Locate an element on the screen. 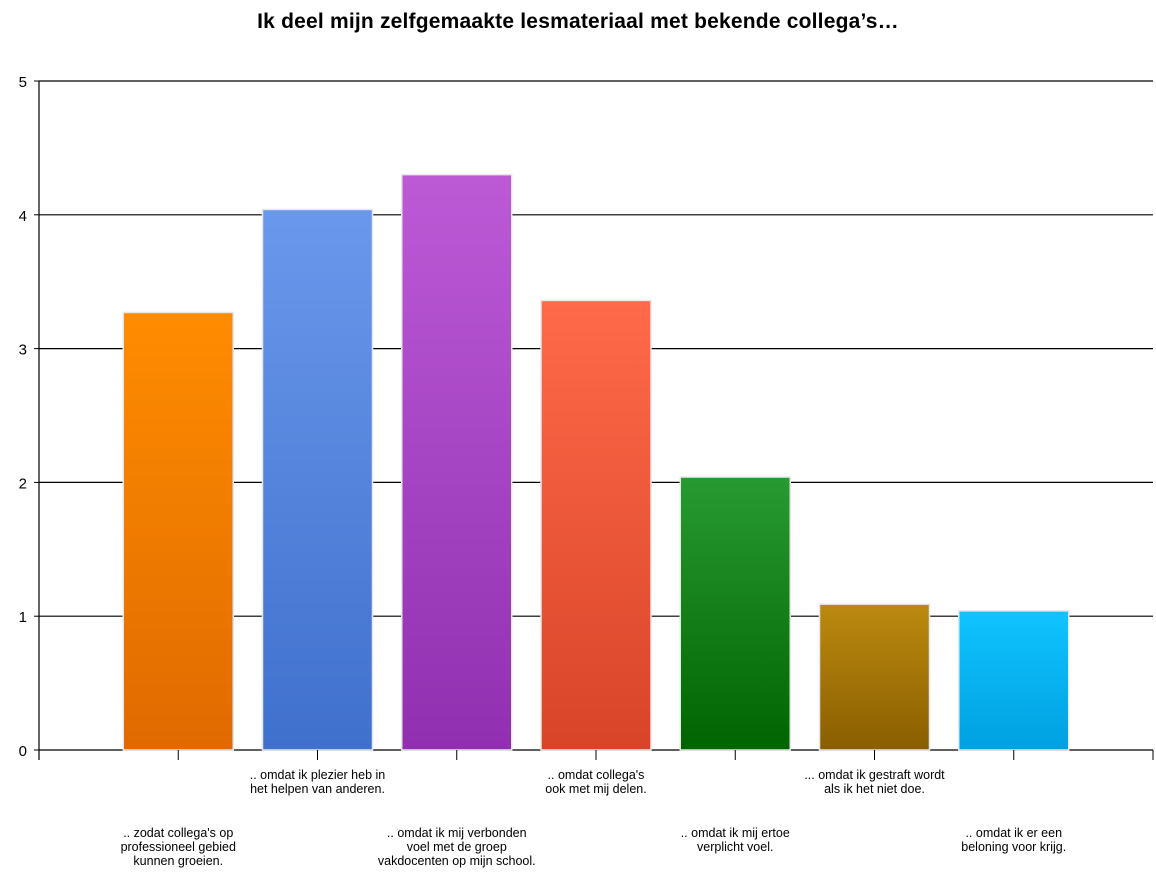 The height and width of the screenshot is (875, 1156). x-category-label-4-line-1: verplicht voel. is located at coordinates (735, 847).